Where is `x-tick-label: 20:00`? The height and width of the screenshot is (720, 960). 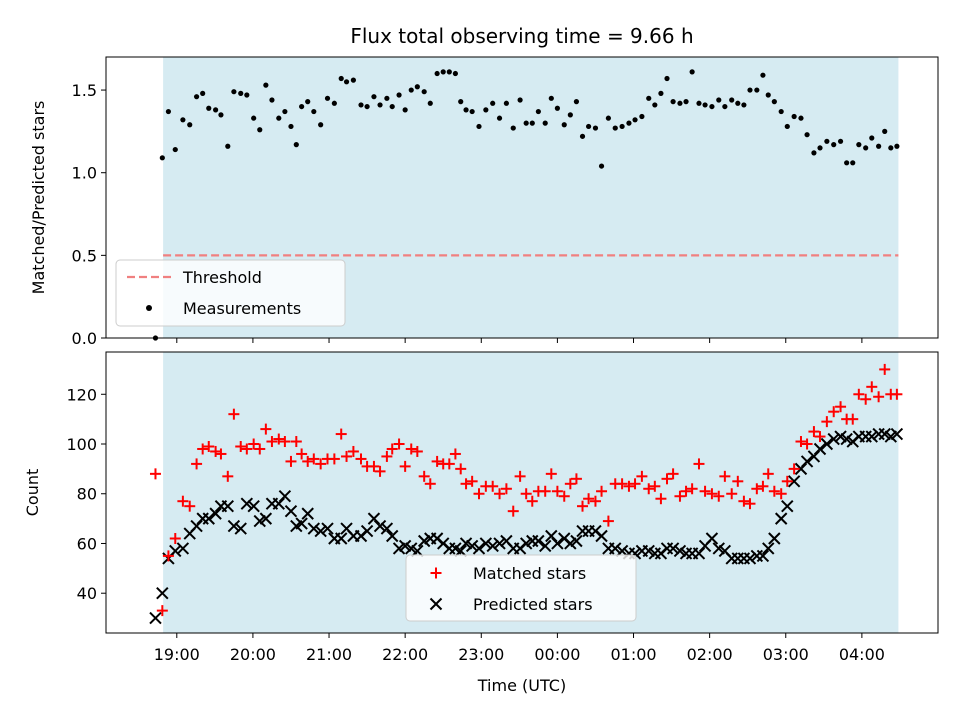
x-tick-label: 20:00 is located at coordinates (253, 654).